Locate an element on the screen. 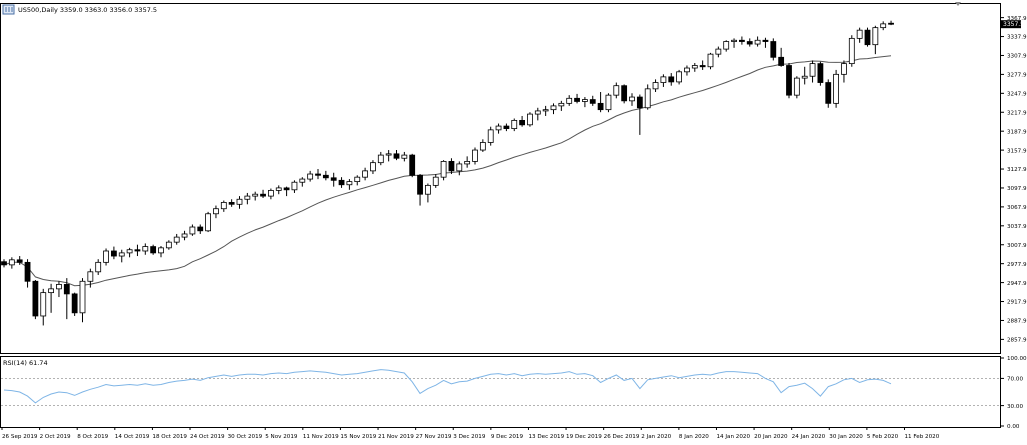 Image resolution: width=1027 pixels, height=445 pixels. date-tick-label: 27 Nov 2019 is located at coordinates (434, 437).